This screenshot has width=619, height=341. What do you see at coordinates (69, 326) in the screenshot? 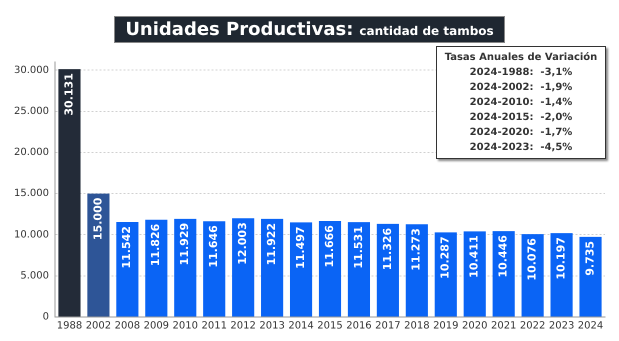
I see `x-tick-label: 1988` at bounding box center [69, 326].